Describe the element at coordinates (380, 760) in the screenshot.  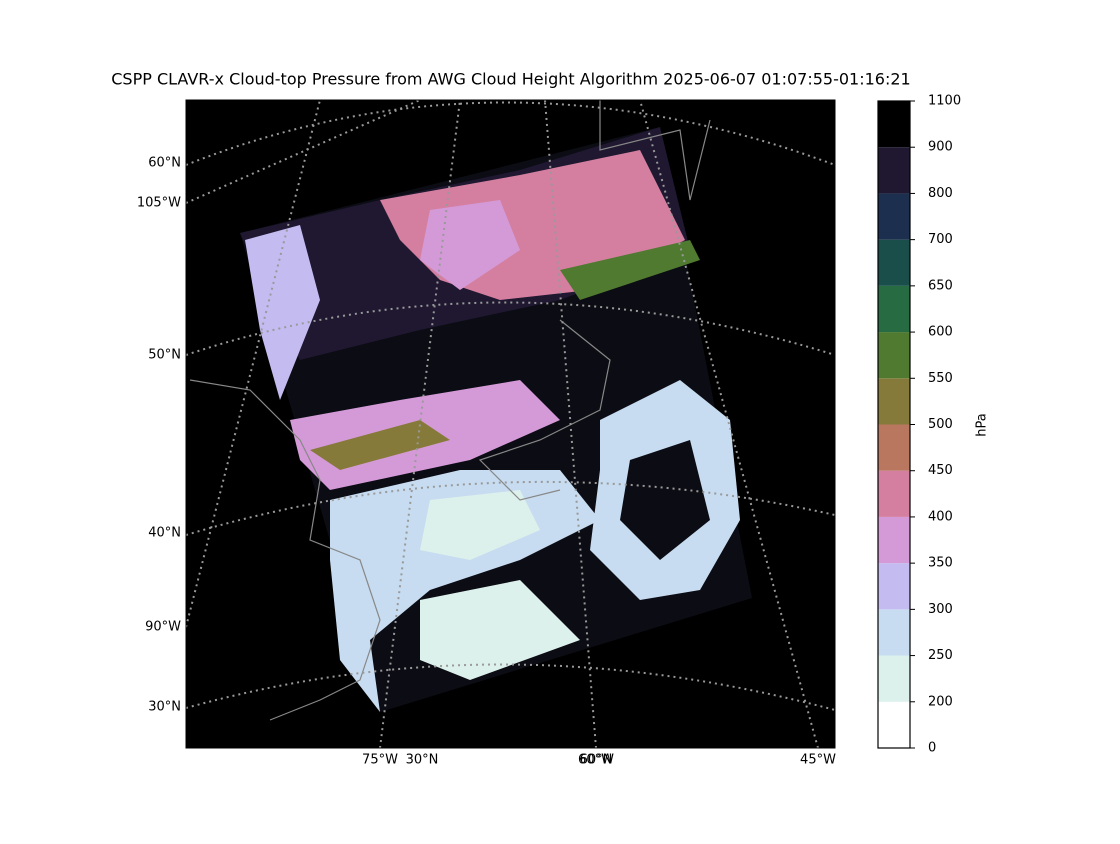
I see `lat-lon-label: 75°W` at that location.